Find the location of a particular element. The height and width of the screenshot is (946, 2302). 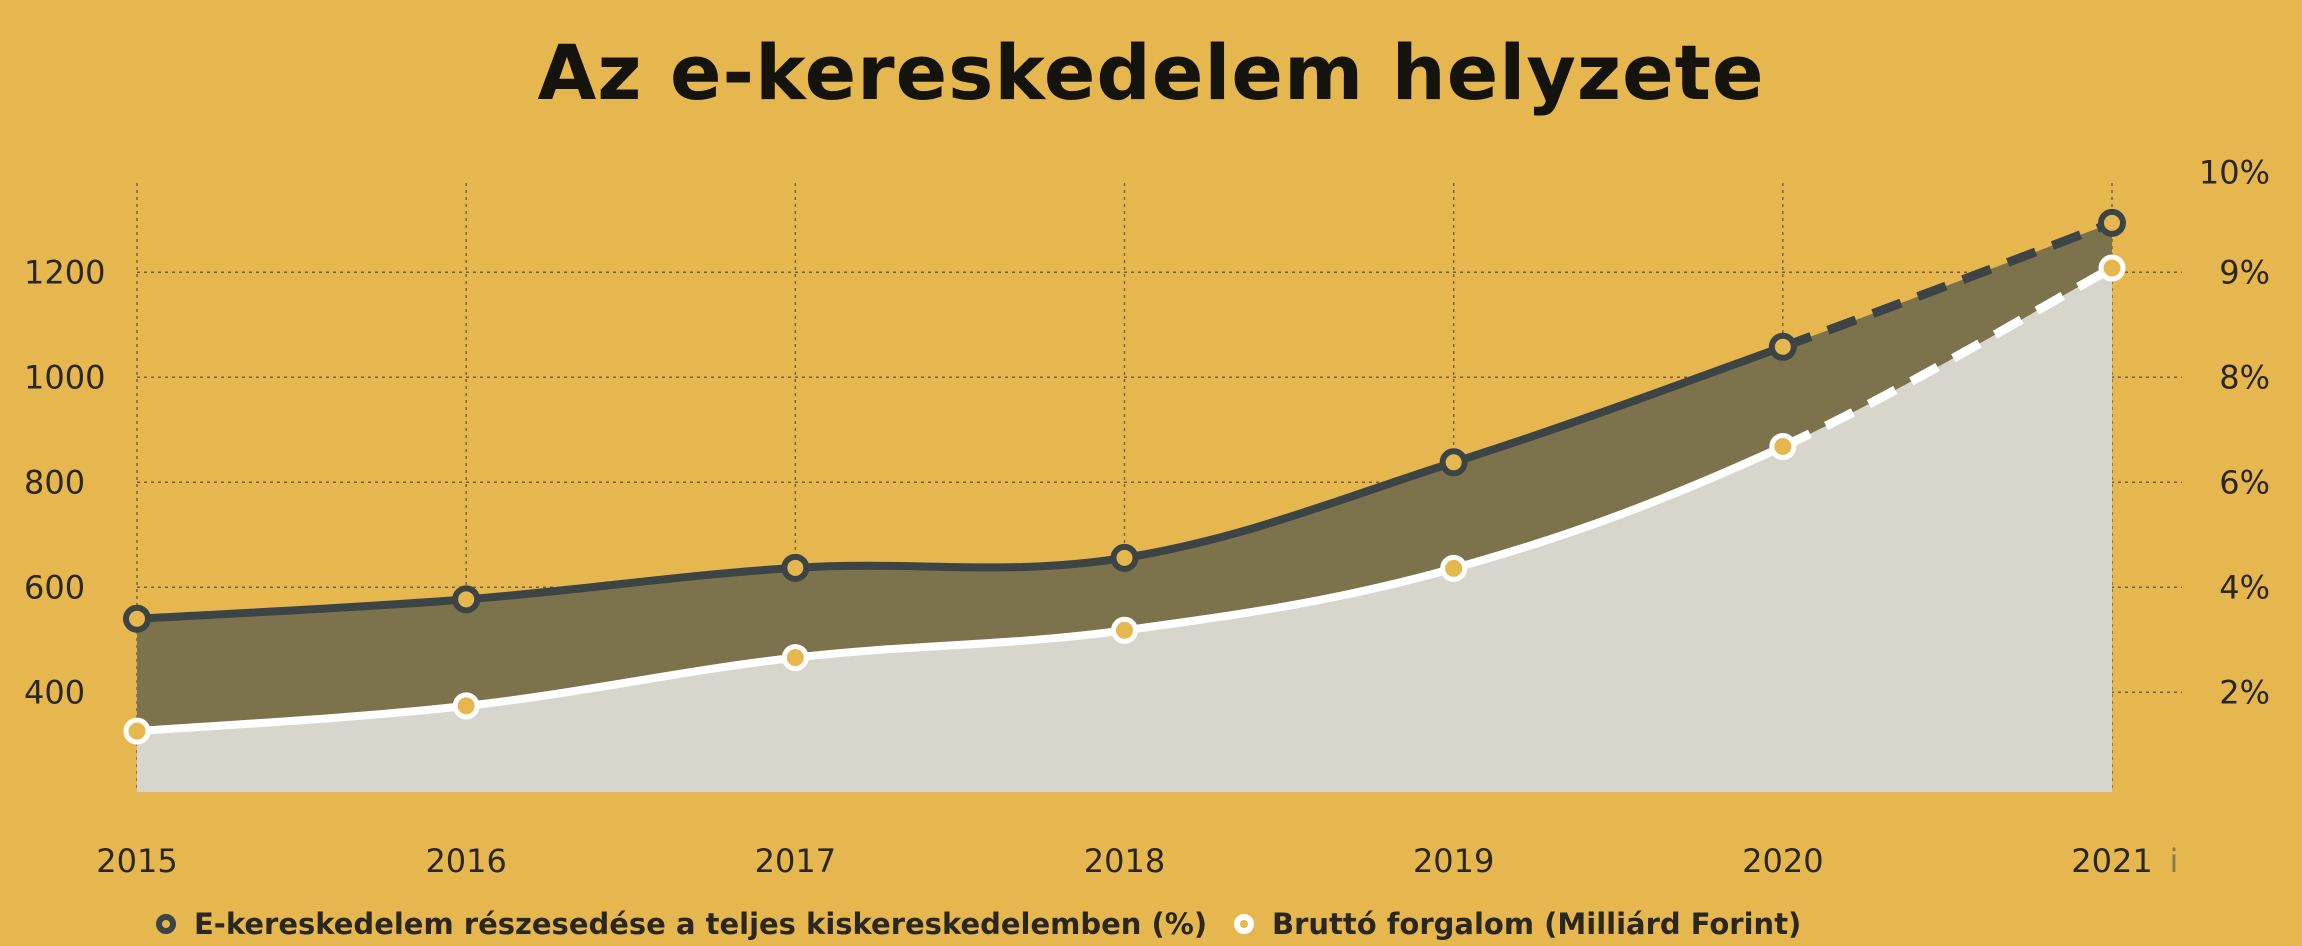

chart-title: Az e-kereskedelem helyzete is located at coordinates (1151, 72).